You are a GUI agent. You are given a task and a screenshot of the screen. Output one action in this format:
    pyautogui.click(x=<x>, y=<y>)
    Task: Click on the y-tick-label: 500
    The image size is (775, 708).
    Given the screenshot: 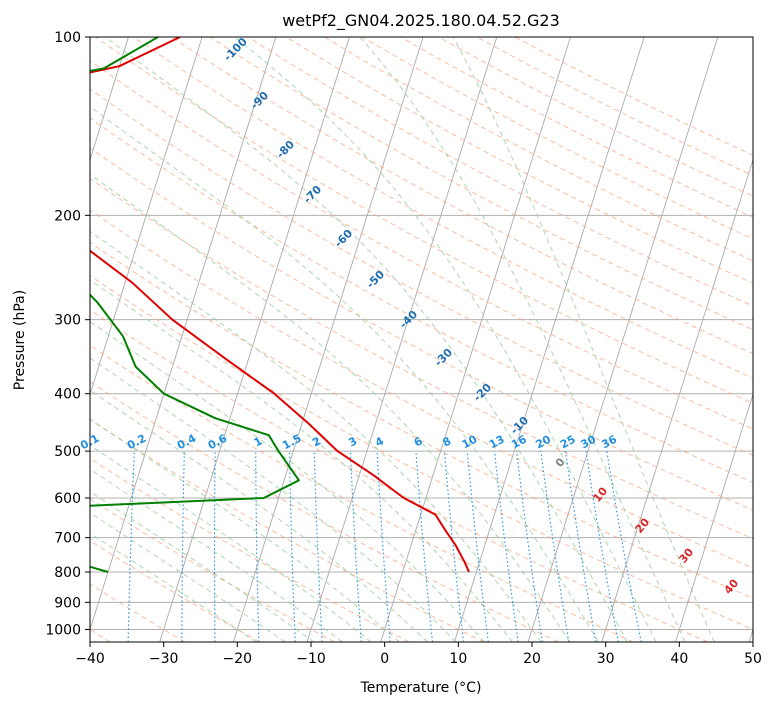 What is the action you would take?
    pyautogui.click(x=67, y=452)
    